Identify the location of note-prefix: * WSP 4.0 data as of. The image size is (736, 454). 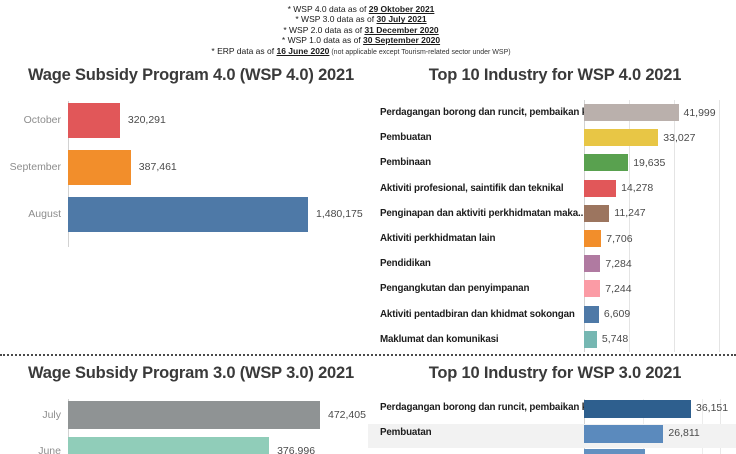
(328, 9).